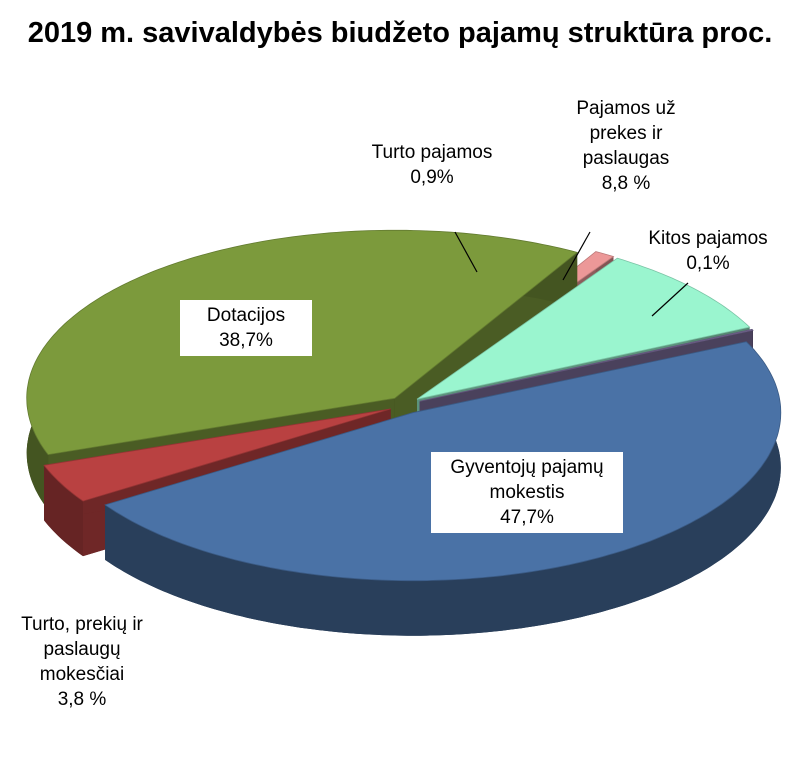 The image size is (800, 765). Describe the element at coordinates (527, 480) in the screenshot. I see `category-label: Gyventojų pajamų mokestis` at that location.